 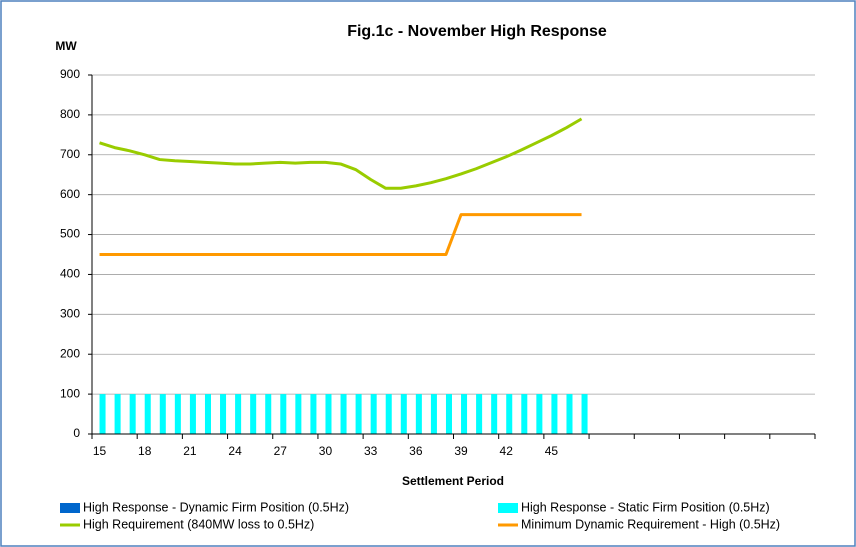 I want to click on x-tick-label: 15, so click(x=100, y=451).